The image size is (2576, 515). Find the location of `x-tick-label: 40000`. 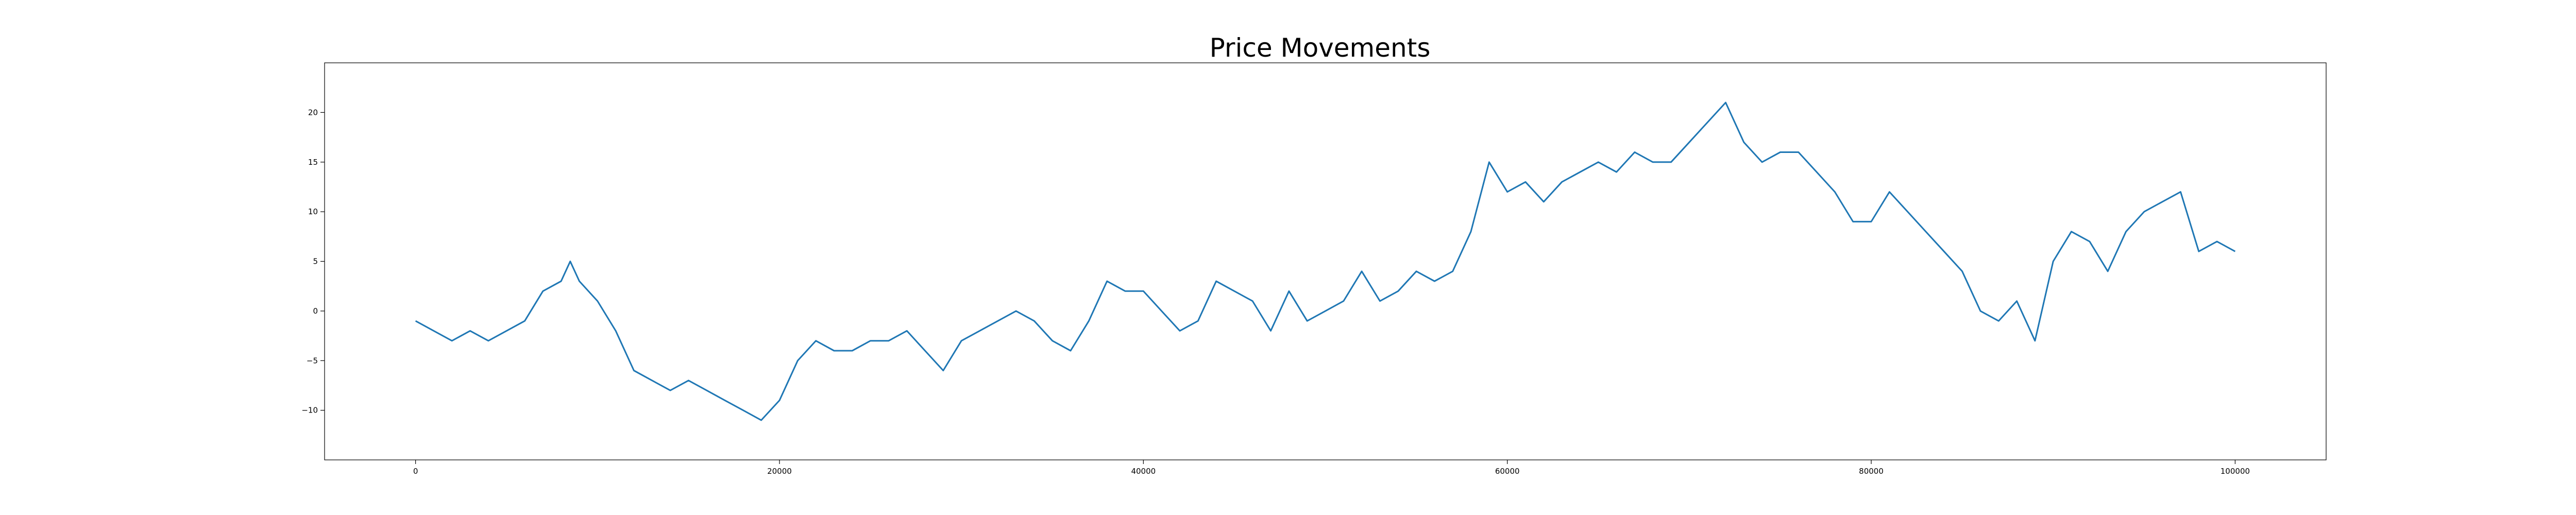

x-tick-label: 40000 is located at coordinates (1143, 471).